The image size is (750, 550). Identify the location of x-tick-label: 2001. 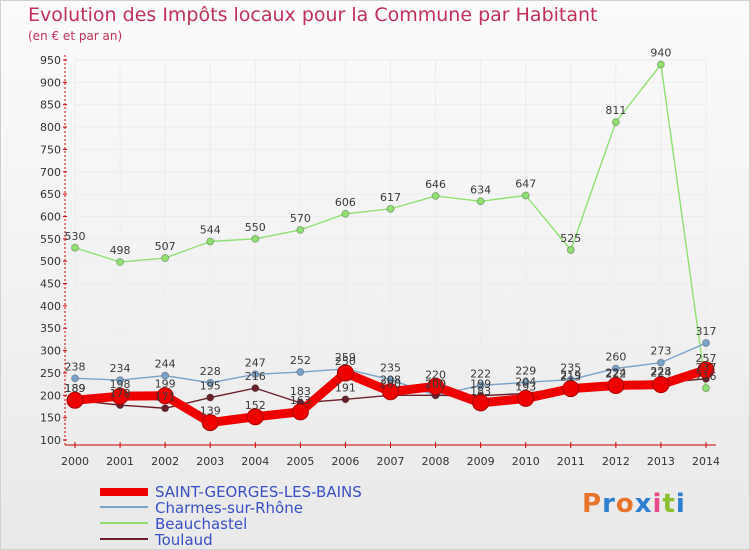
(120, 461).